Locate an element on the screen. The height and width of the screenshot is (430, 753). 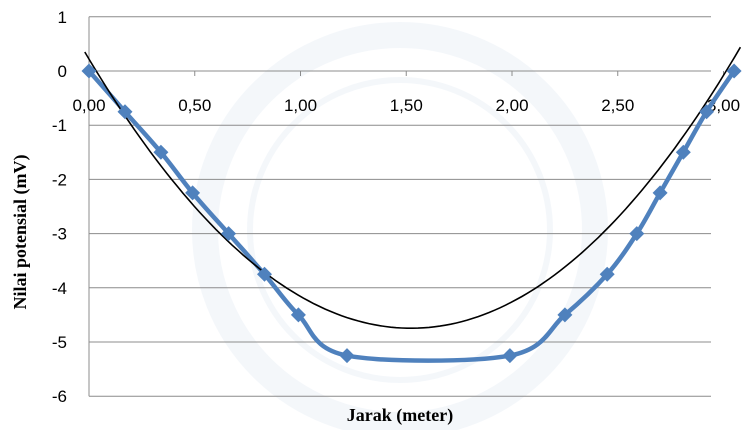
x-tick-label: 0,00 is located at coordinates (88, 105).